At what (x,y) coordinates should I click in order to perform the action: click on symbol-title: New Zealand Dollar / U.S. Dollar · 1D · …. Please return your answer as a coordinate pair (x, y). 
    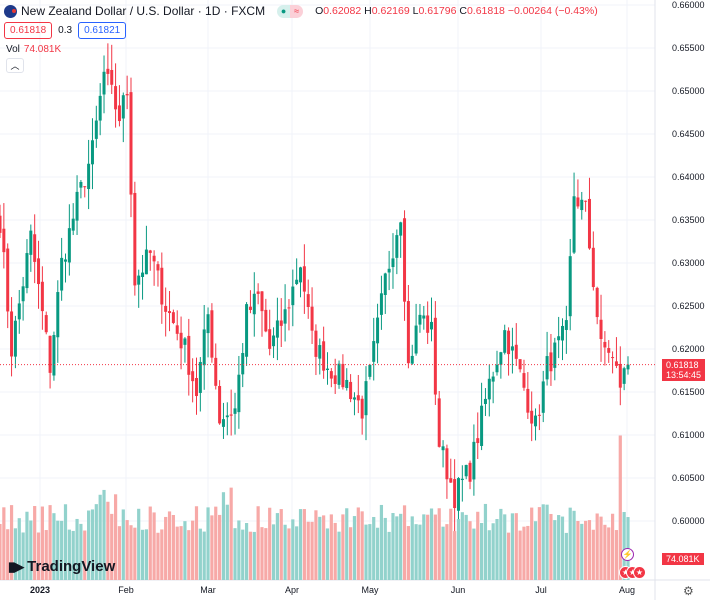
    Looking at the image, I should click on (143, 11).